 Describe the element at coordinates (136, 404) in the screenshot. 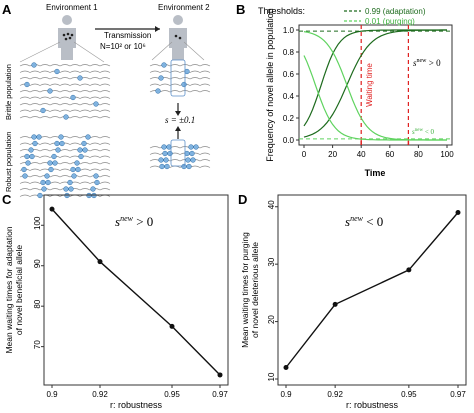

I see `x-axis-label: r: robustness` at that location.